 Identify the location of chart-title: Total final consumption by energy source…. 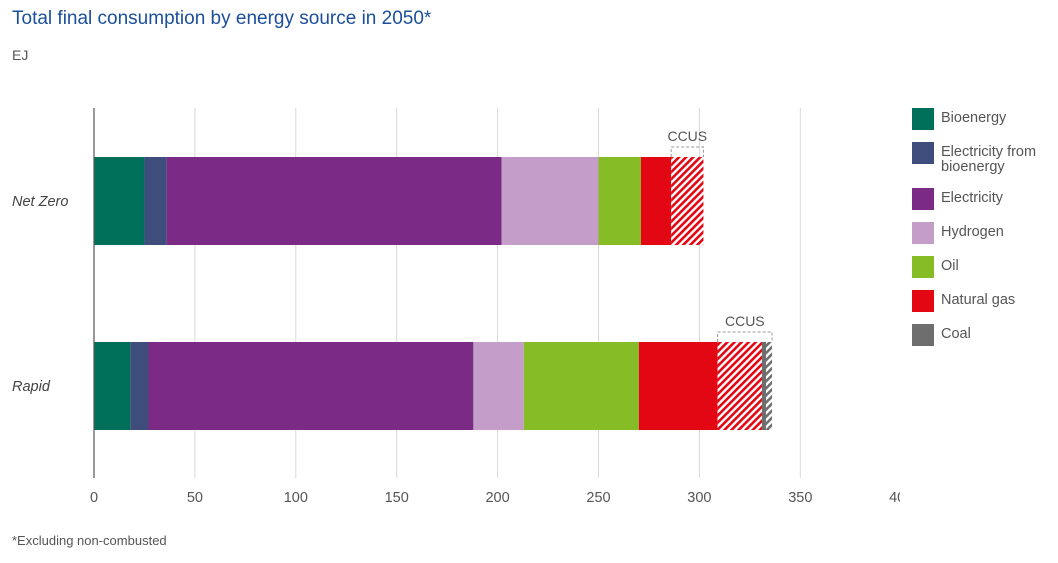
(222, 18).